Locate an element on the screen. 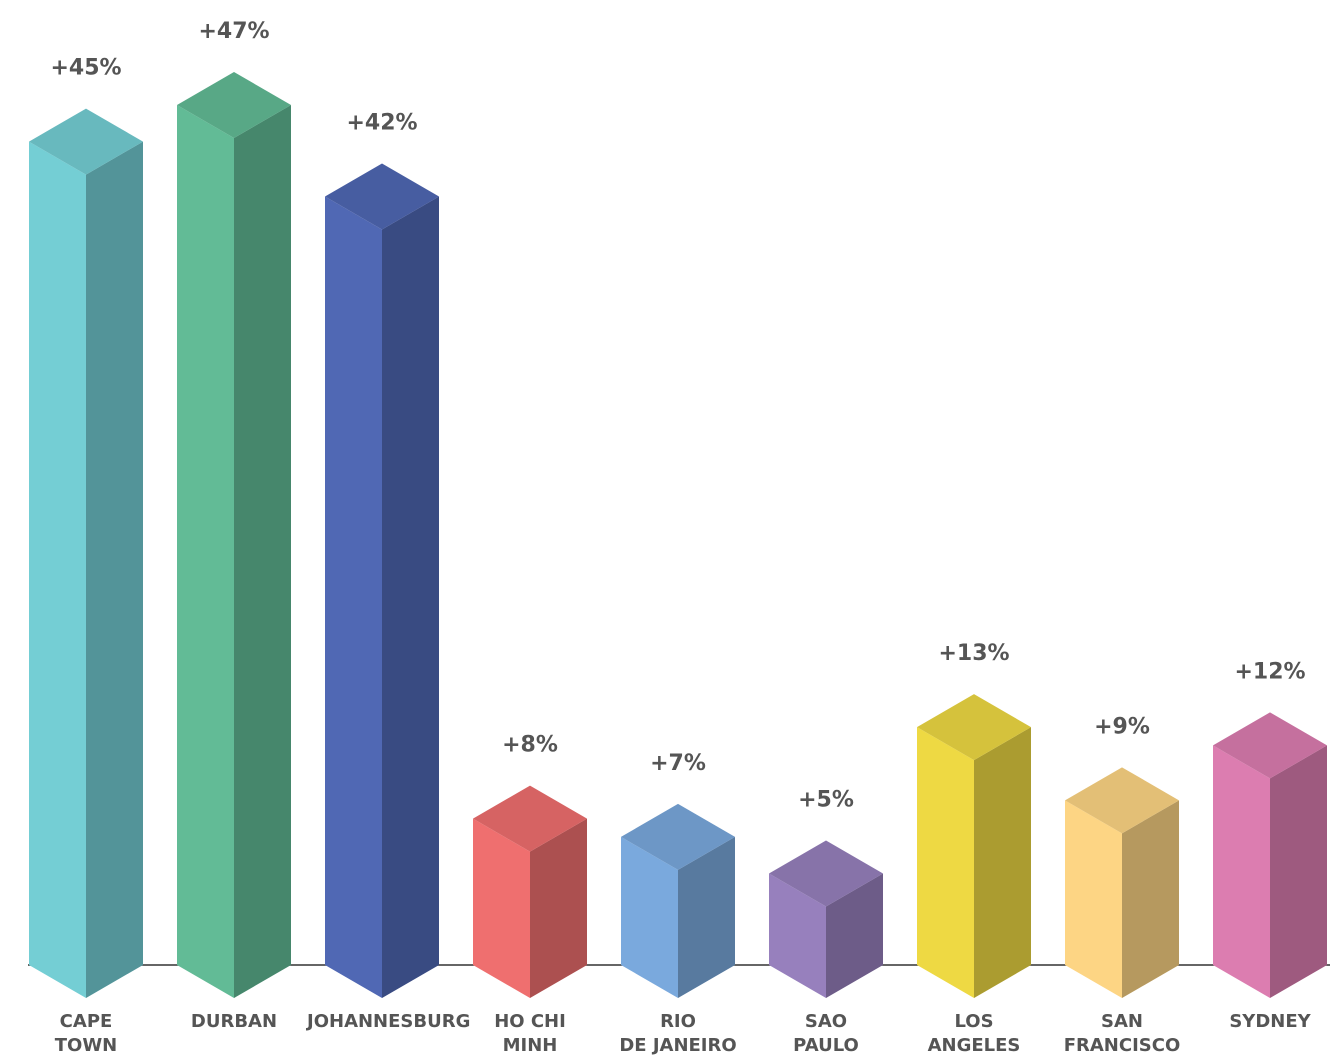 Image resolution: width=1344 pixels, height=1061 pixels. category-label: SAN FRANCISCO is located at coordinates (1122, 1033).